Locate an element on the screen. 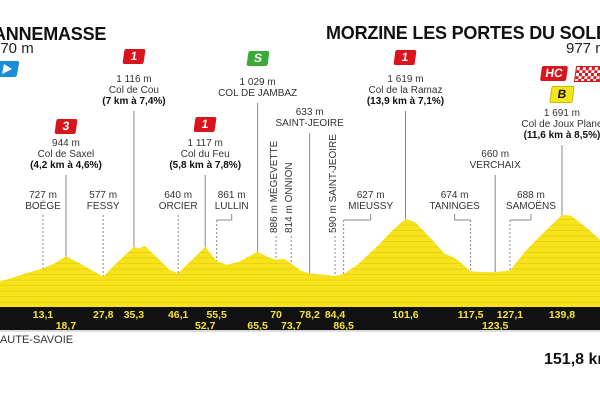 The height and width of the screenshot is (400, 600). town-elevation: 640 m is located at coordinates (178, 195).